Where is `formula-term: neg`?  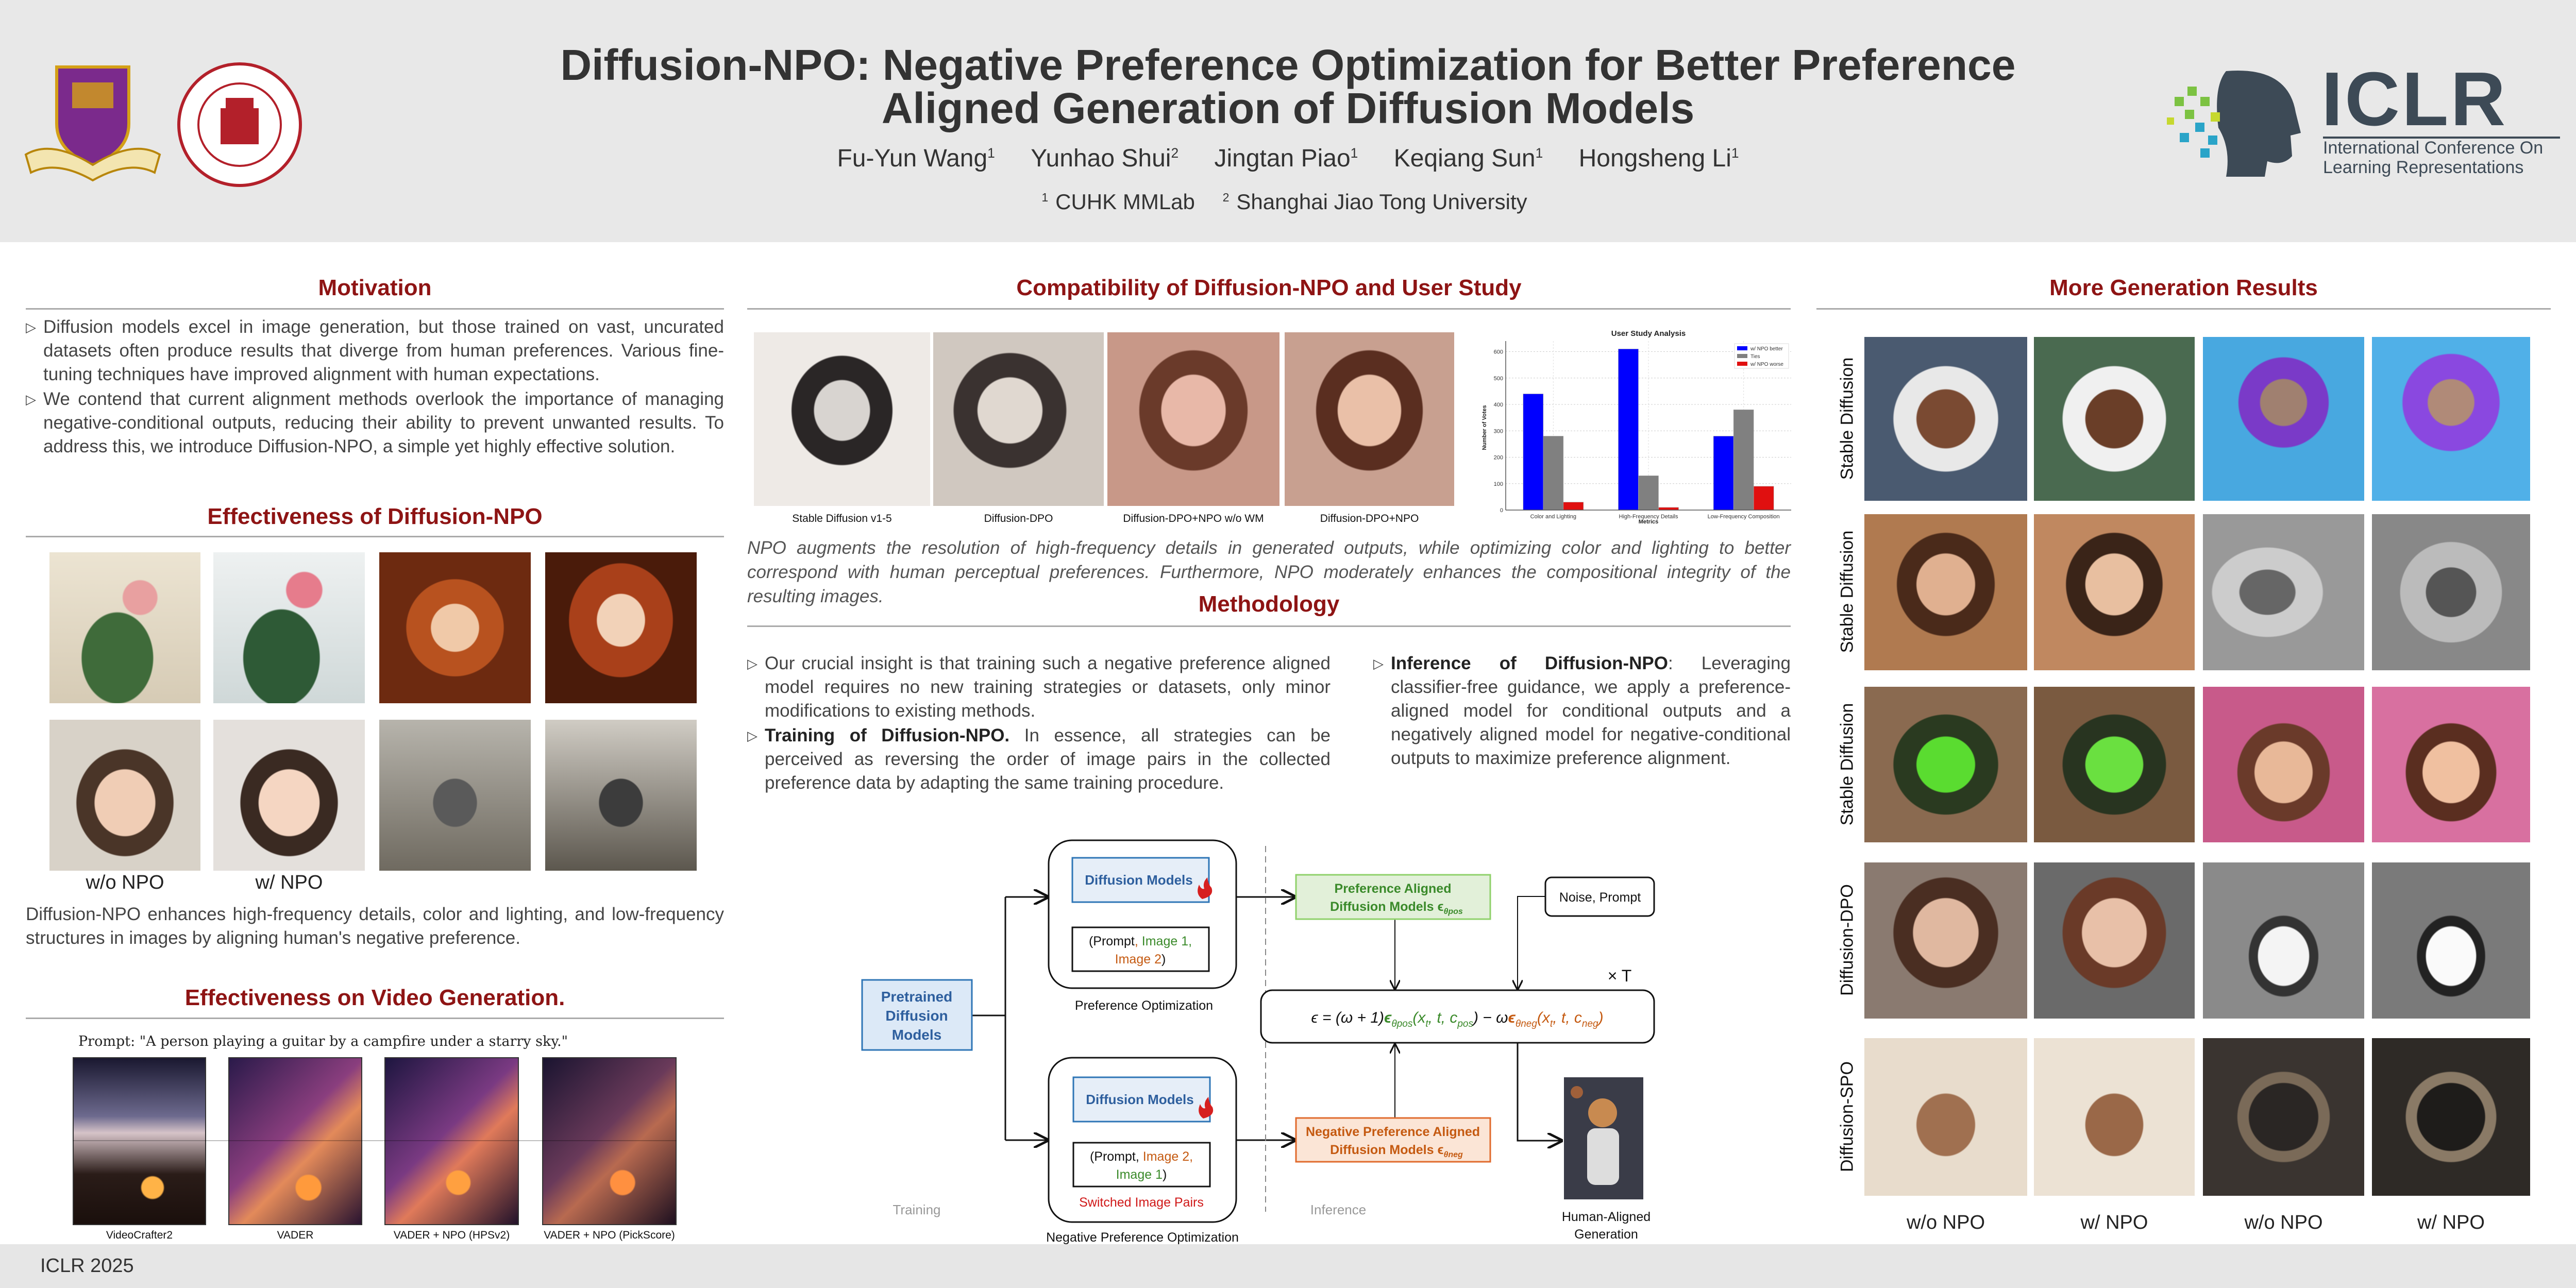 formula-term: neg is located at coordinates (1590, 1024).